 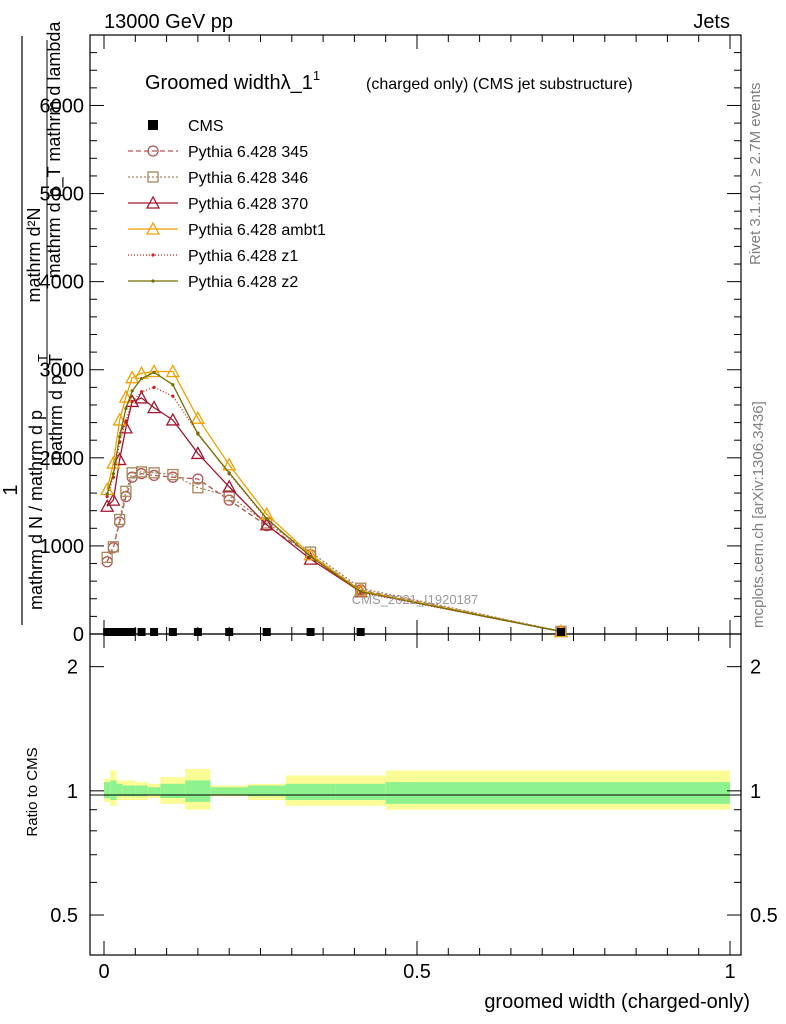 What do you see at coordinates (617, 1002) in the screenshot?
I see `x-axis-title: groomed width (charged-only)` at bounding box center [617, 1002].